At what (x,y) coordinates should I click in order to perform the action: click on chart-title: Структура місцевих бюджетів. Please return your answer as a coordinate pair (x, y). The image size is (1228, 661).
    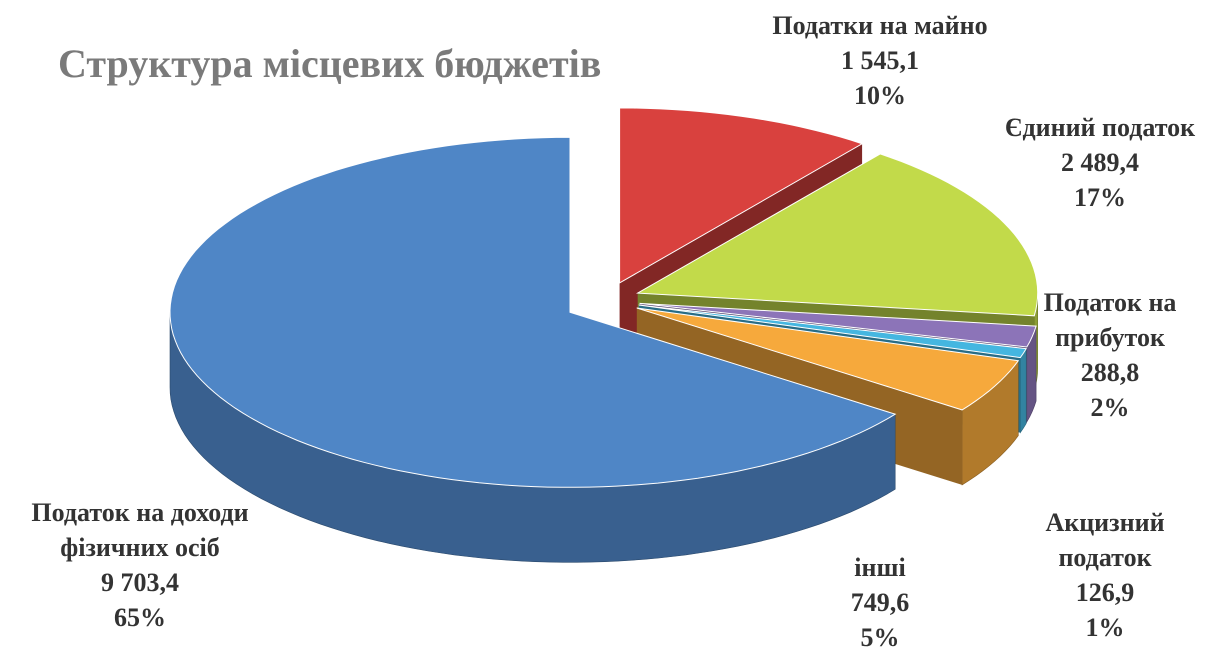
    Looking at the image, I should click on (330, 63).